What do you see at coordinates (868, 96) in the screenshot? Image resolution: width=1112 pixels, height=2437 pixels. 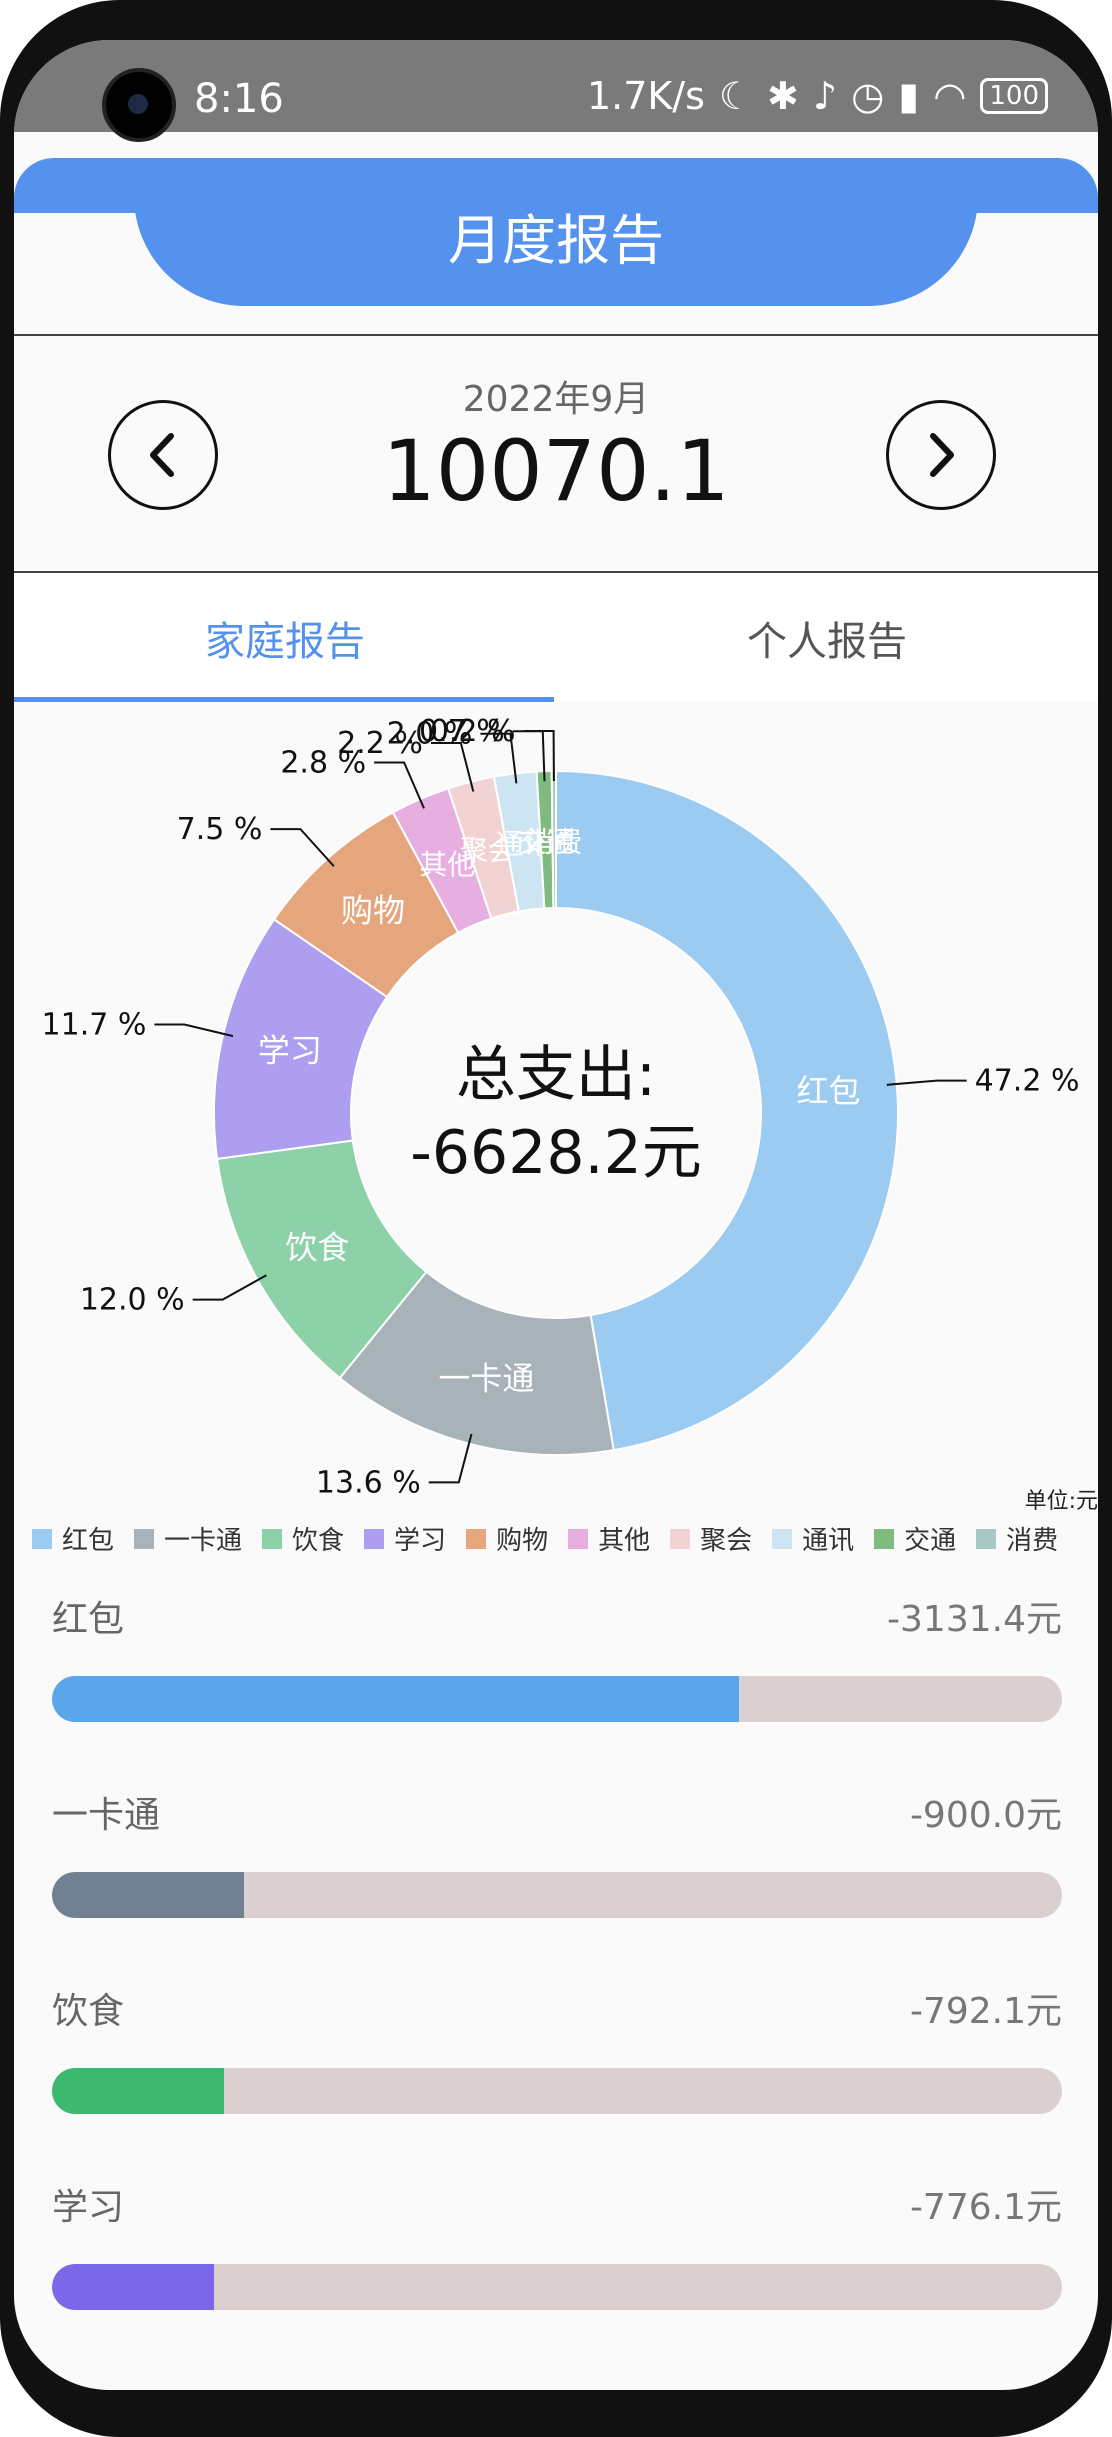 I see `alarm-icon: ◷` at bounding box center [868, 96].